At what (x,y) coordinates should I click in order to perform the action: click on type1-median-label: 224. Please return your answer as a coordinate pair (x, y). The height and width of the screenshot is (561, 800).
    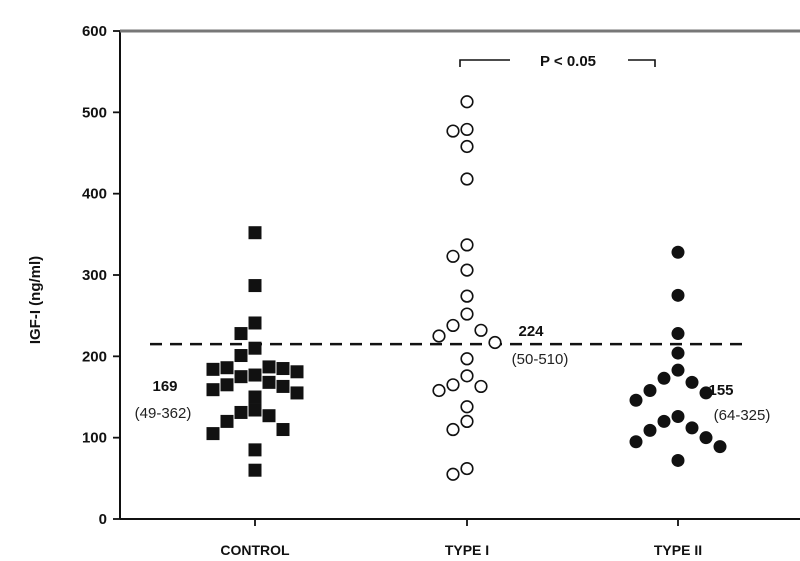
    Looking at the image, I should click on (531, 331).